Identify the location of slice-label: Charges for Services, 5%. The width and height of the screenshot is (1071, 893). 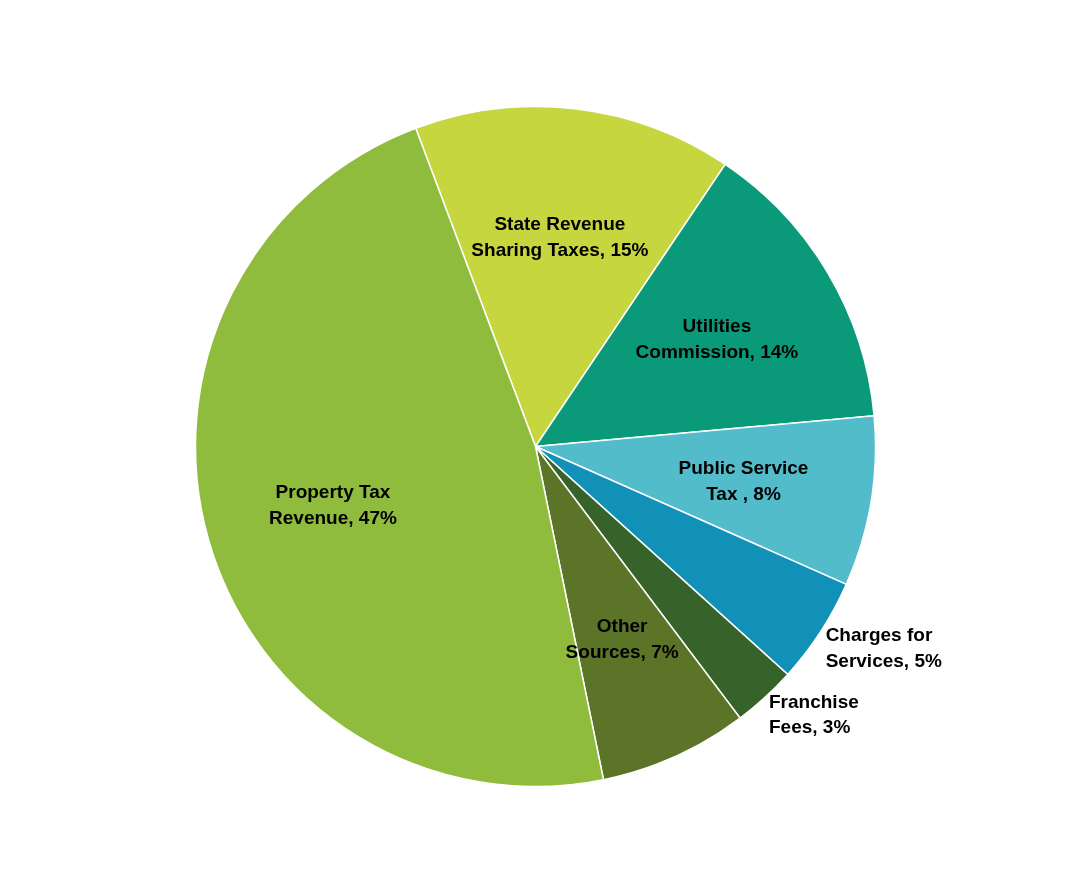
(883, 647).